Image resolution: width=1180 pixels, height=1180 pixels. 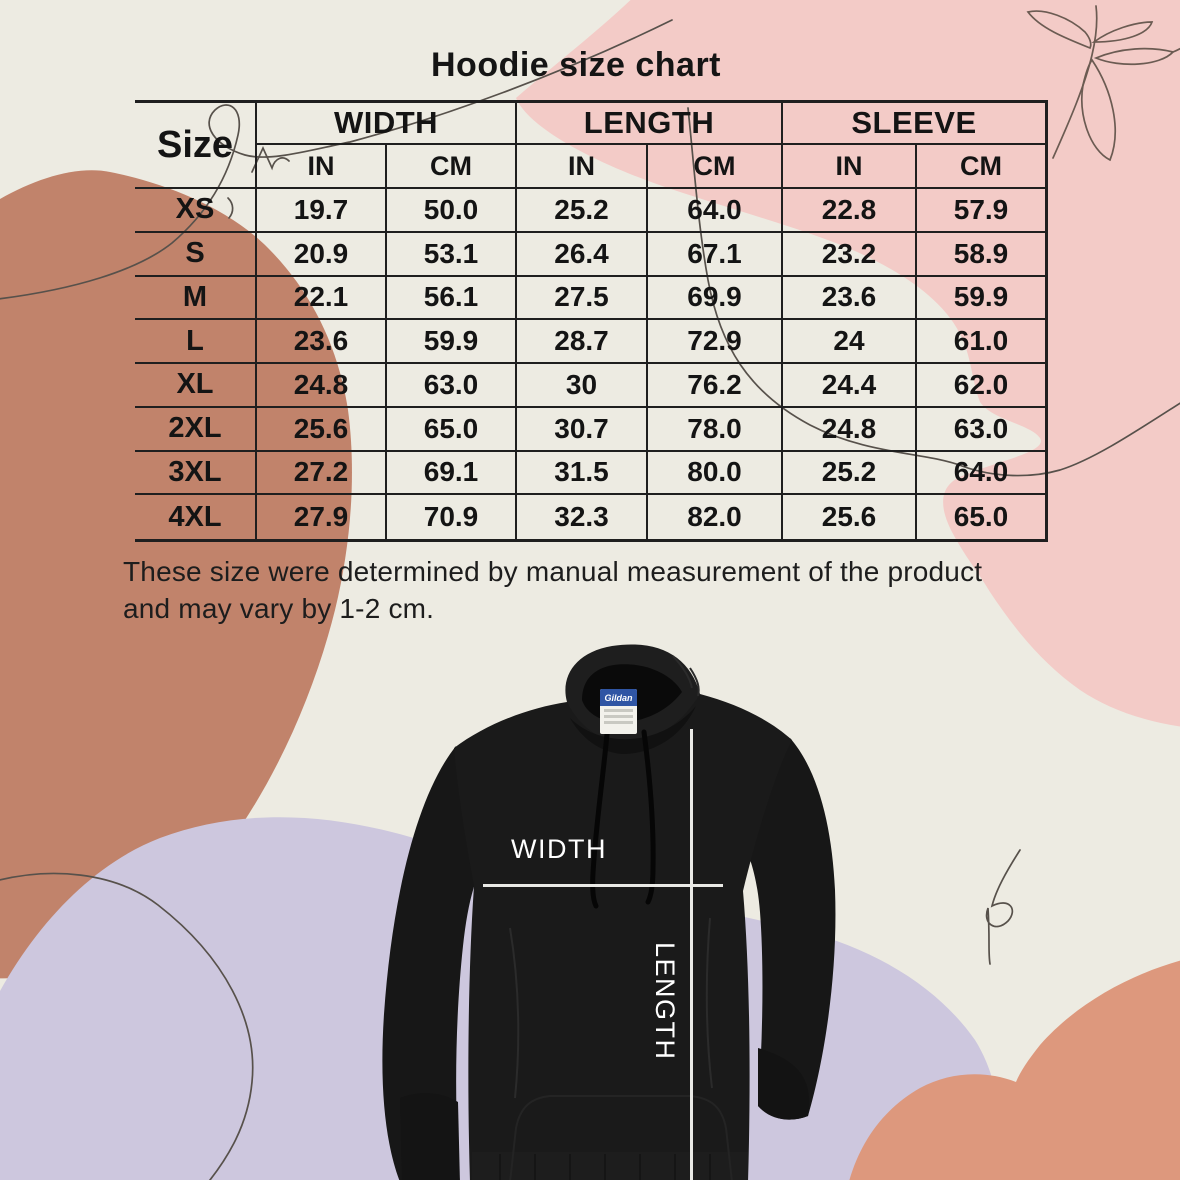 What do you see at coordinates (196, 298) in the screenshot?
I see `size-row-label: M` at bounding box center [196, 298].